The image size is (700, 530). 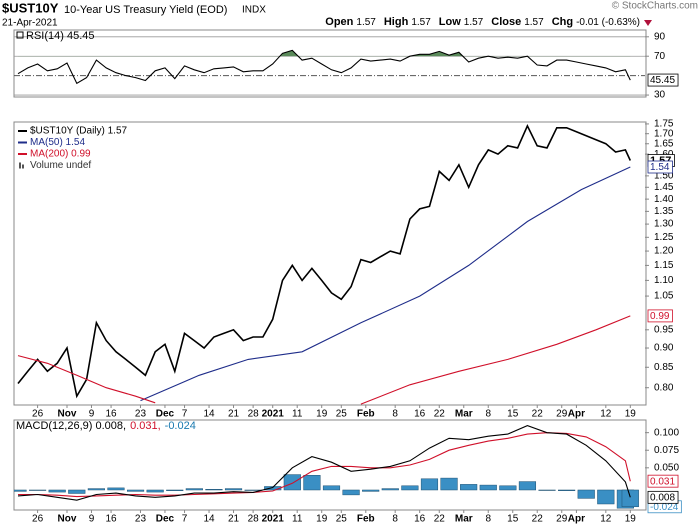 What do you see at coordinates (513, 519) in the screenshot?
I see `x-tick-label: 15` at bounding box center [513, 519].